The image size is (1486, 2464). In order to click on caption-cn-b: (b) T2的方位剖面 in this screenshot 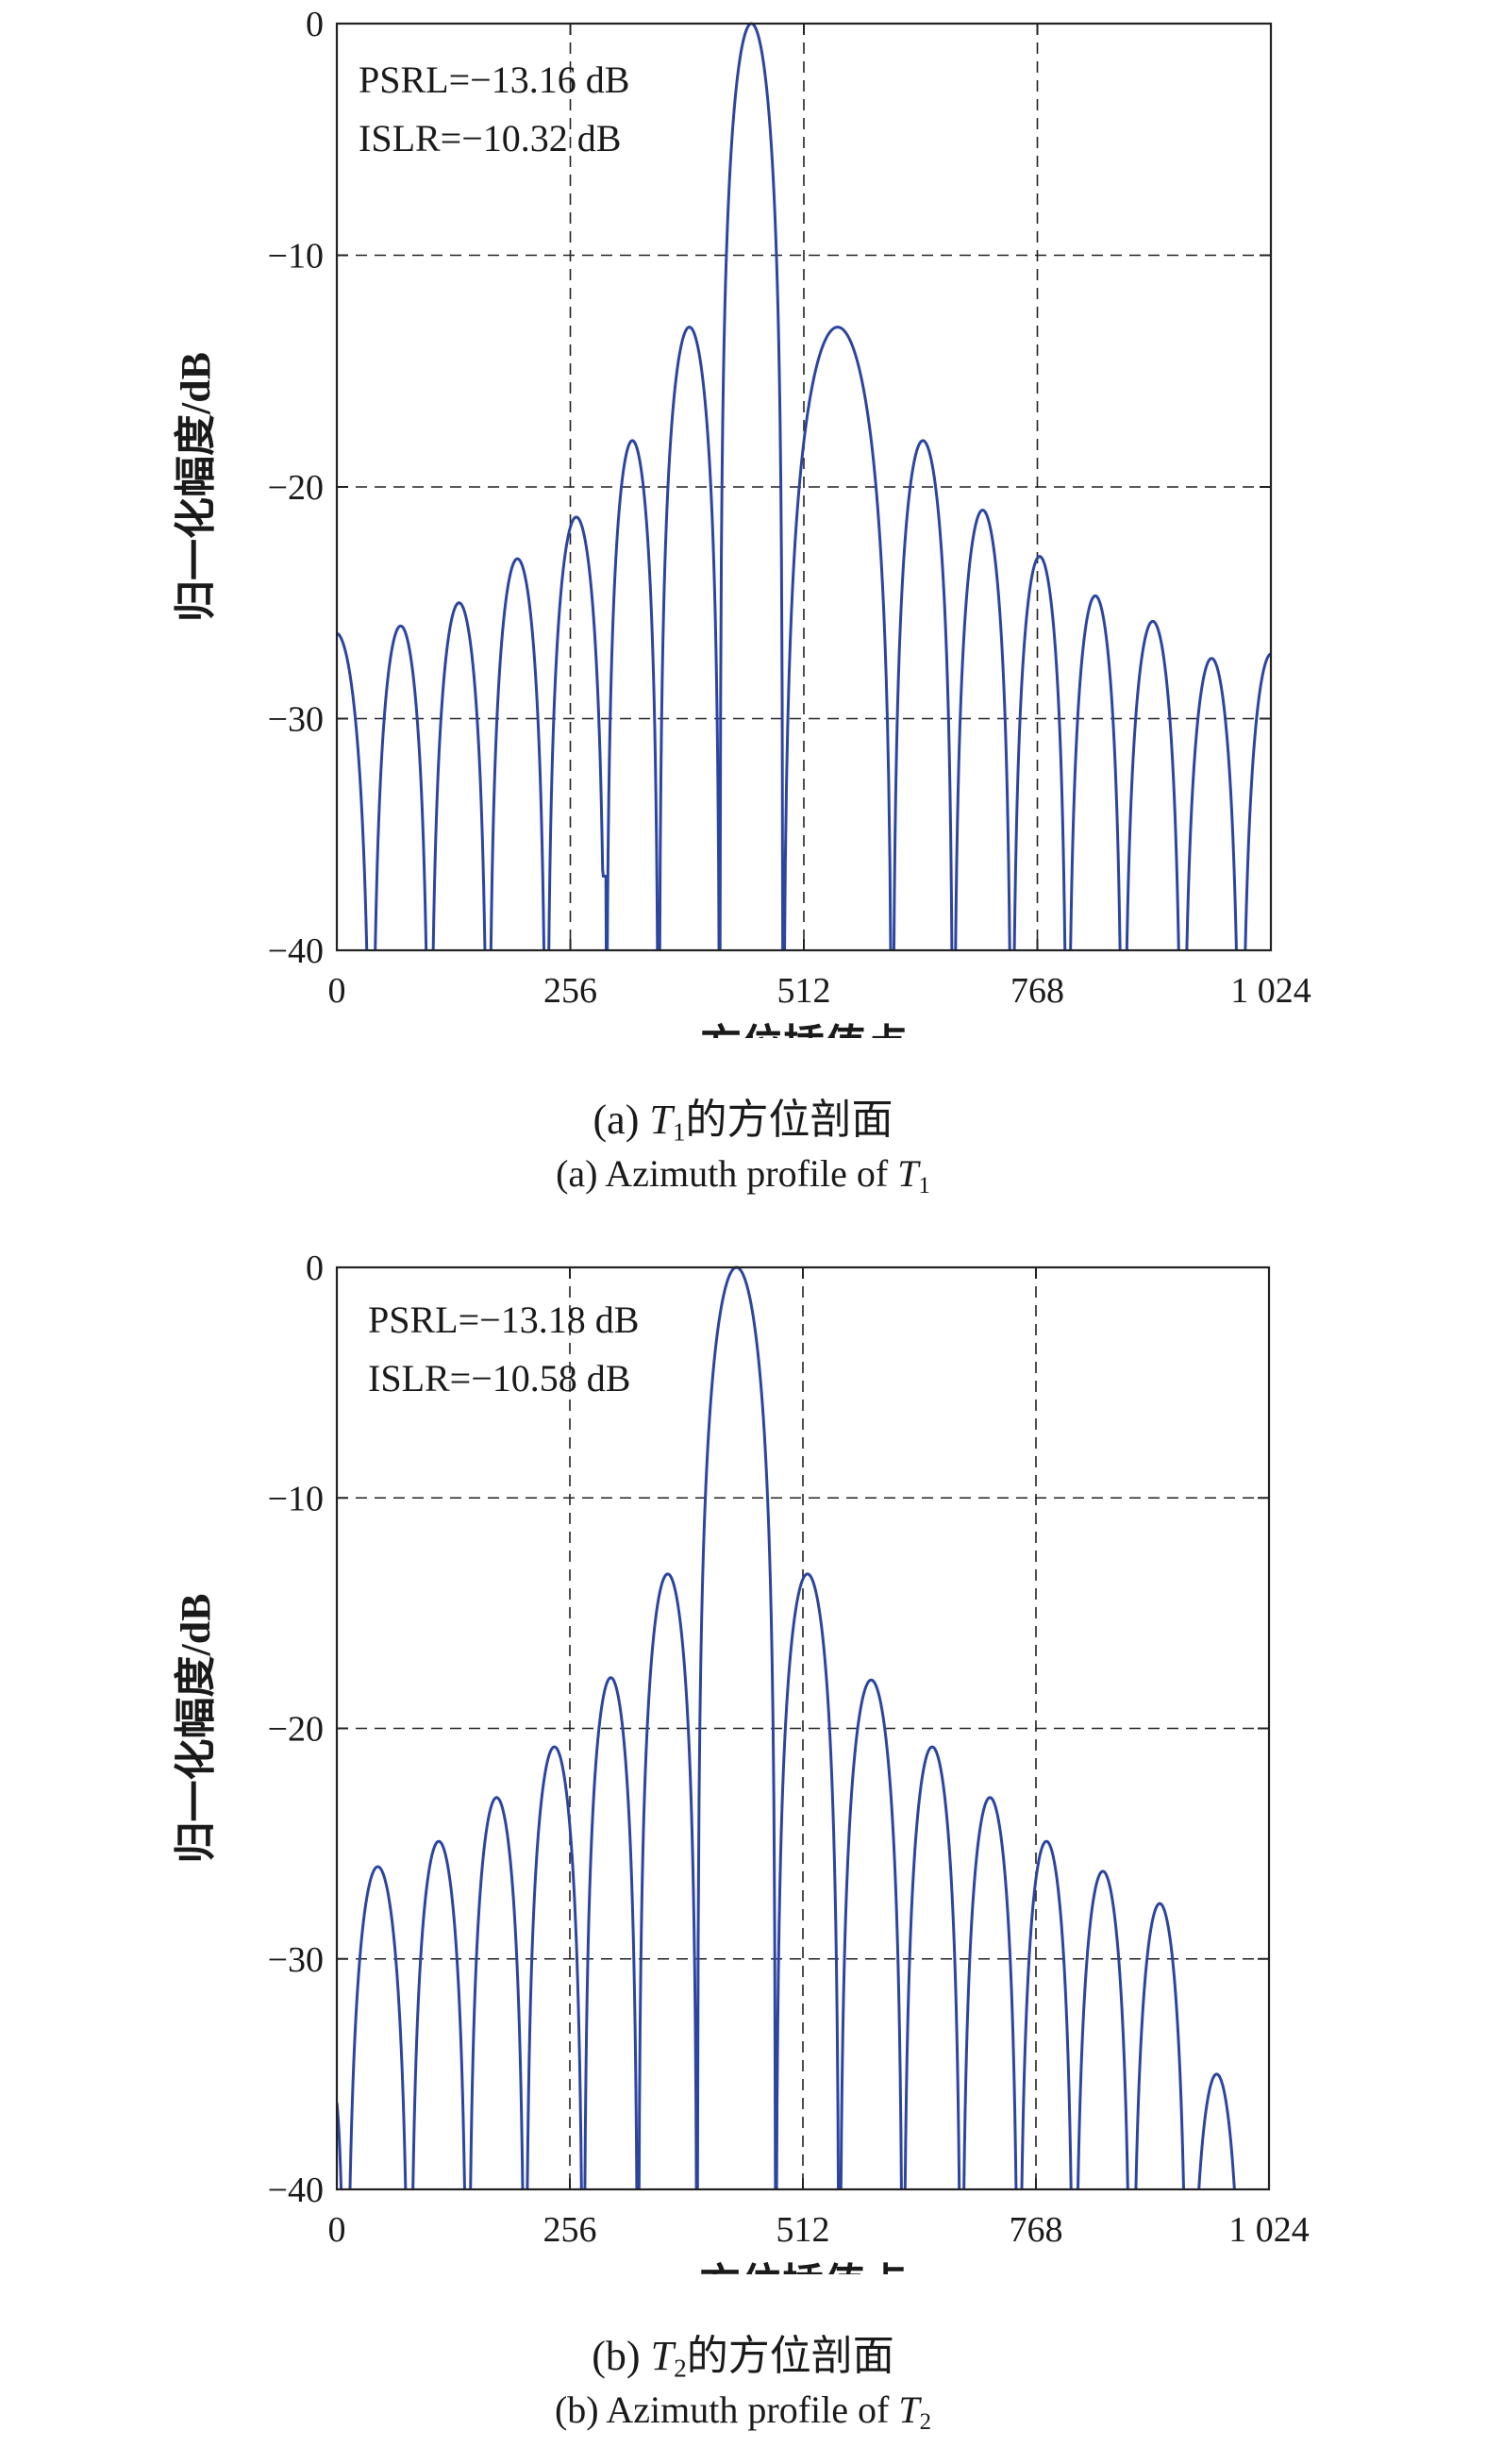, I will do `click(743, 2353)`.